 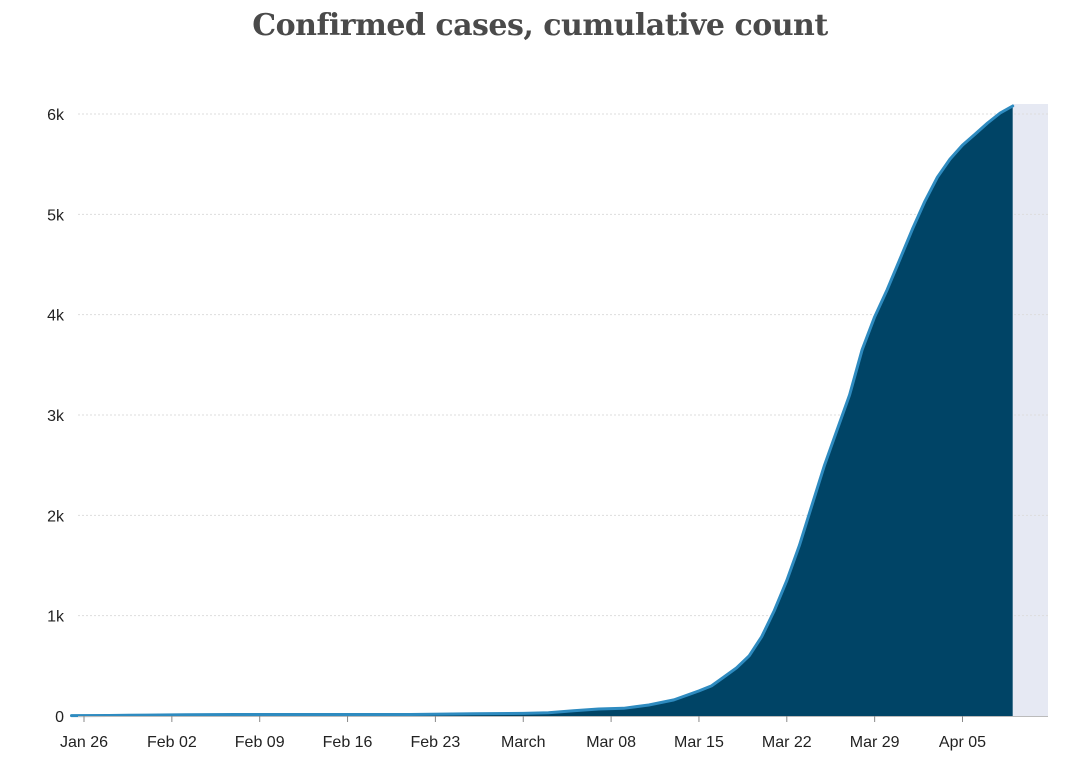 What do you see at coordinates (523, 742) in the screenshot?
I see `x-tick-label: March` at bounding box center [523, 742].